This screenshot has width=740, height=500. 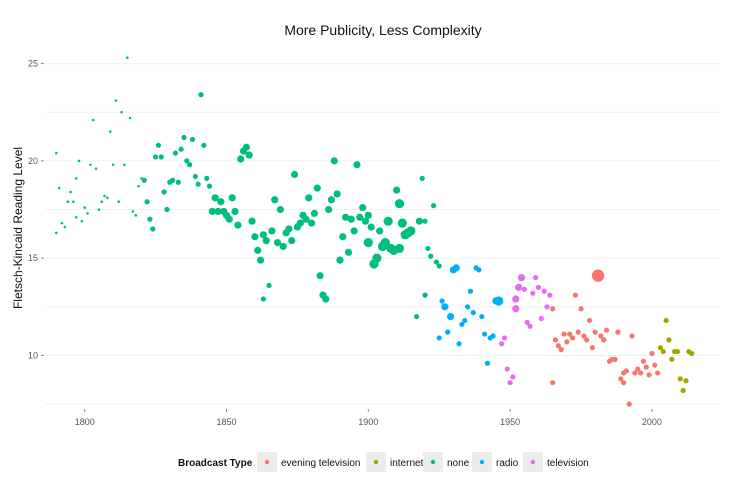 I want to click on x-tick-label: 1850, so click(x=226, y=422).